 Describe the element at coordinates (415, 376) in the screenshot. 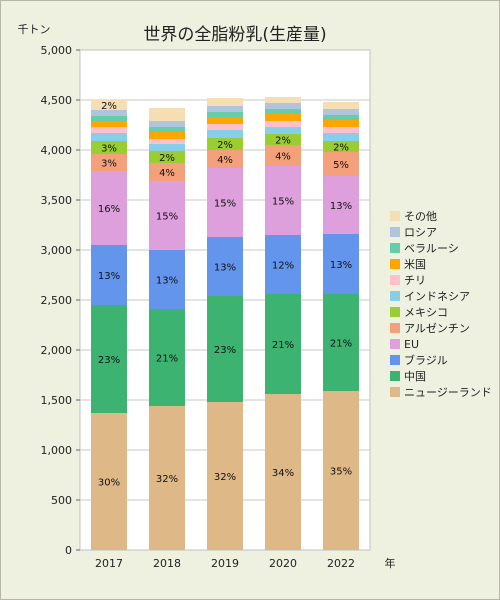

I see `legend-label: 中国` at that location.